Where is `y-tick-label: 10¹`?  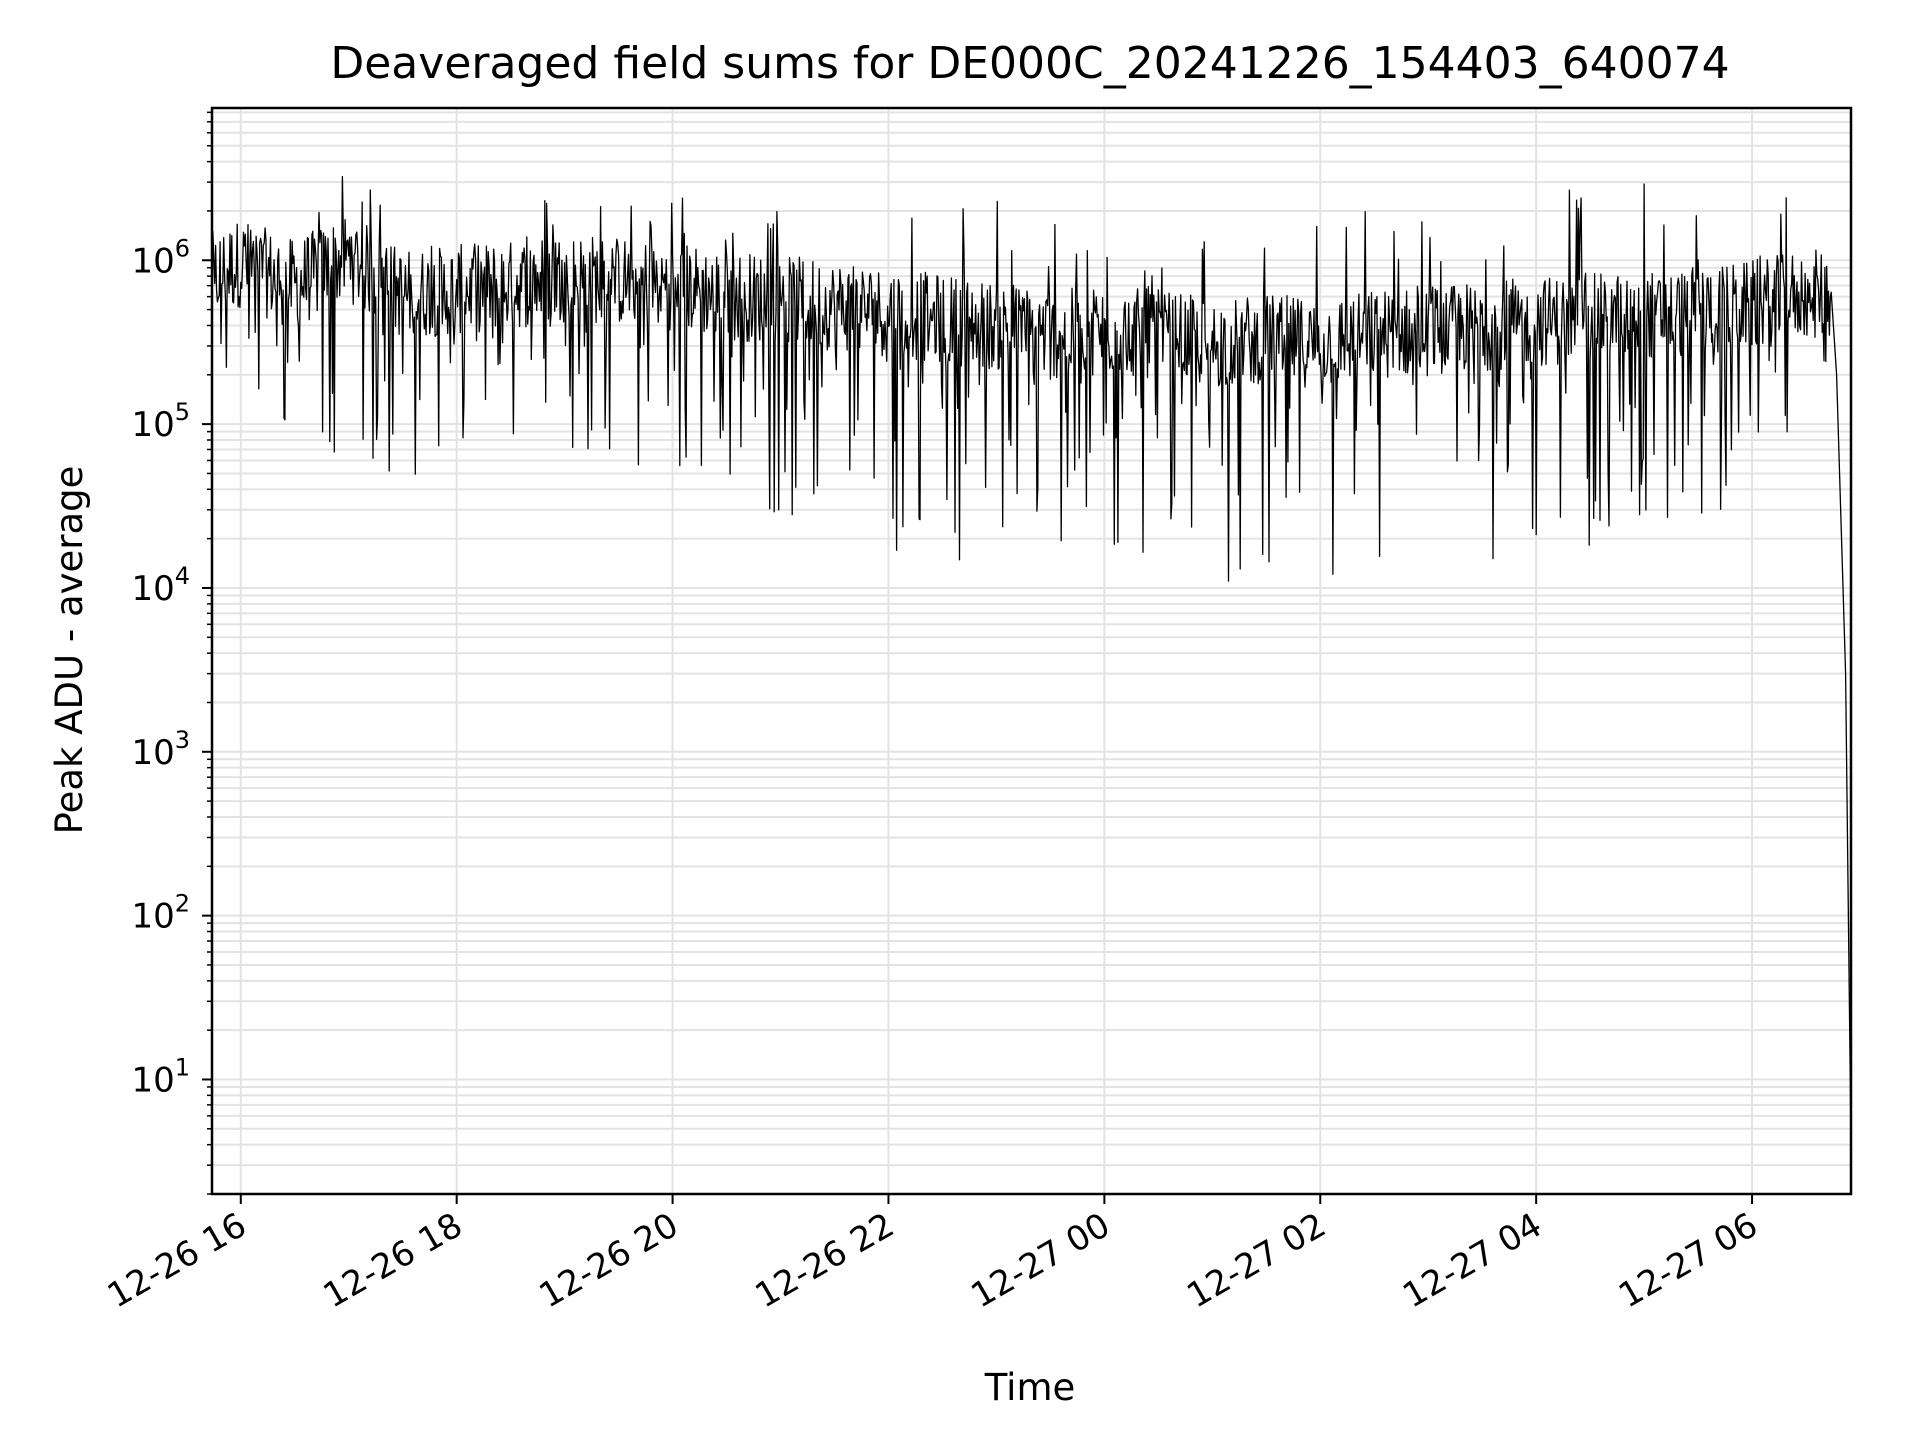
y-tick-label: 10¹ is located at coordinates (160, 1076).